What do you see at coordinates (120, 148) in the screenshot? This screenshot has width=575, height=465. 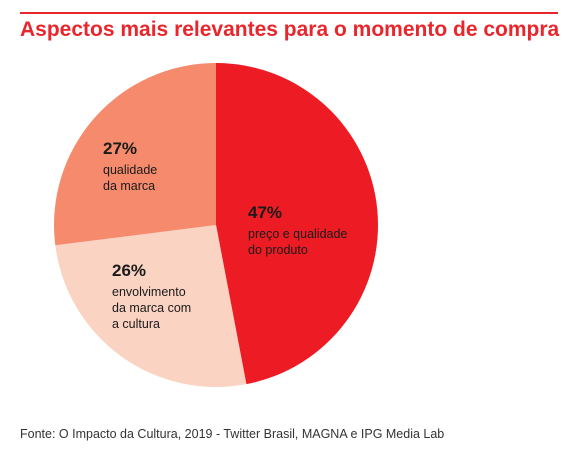 I see `slice-percent-label-2: 27%` at bounding box center [120, 148].